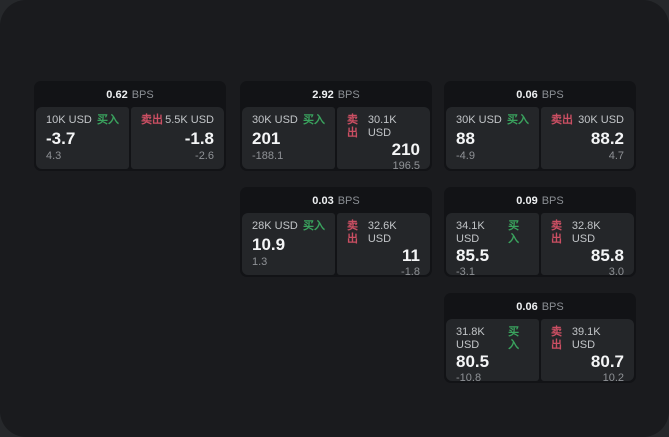 The height and width of the screenshot is (437, 669). I want to click on sell-panel-header: 卖出 30.1K USD, so click(383, 127).